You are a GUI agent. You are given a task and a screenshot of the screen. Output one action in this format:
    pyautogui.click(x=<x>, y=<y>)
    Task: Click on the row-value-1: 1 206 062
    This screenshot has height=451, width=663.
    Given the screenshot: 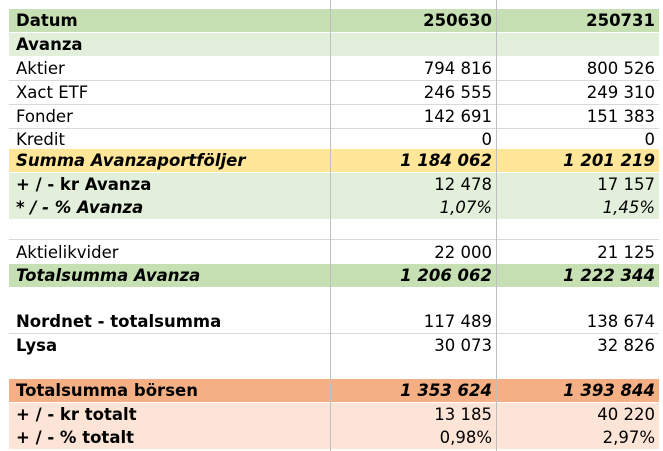 What is the action you would take?
    pyautogui.click(x=446, y=275)
    